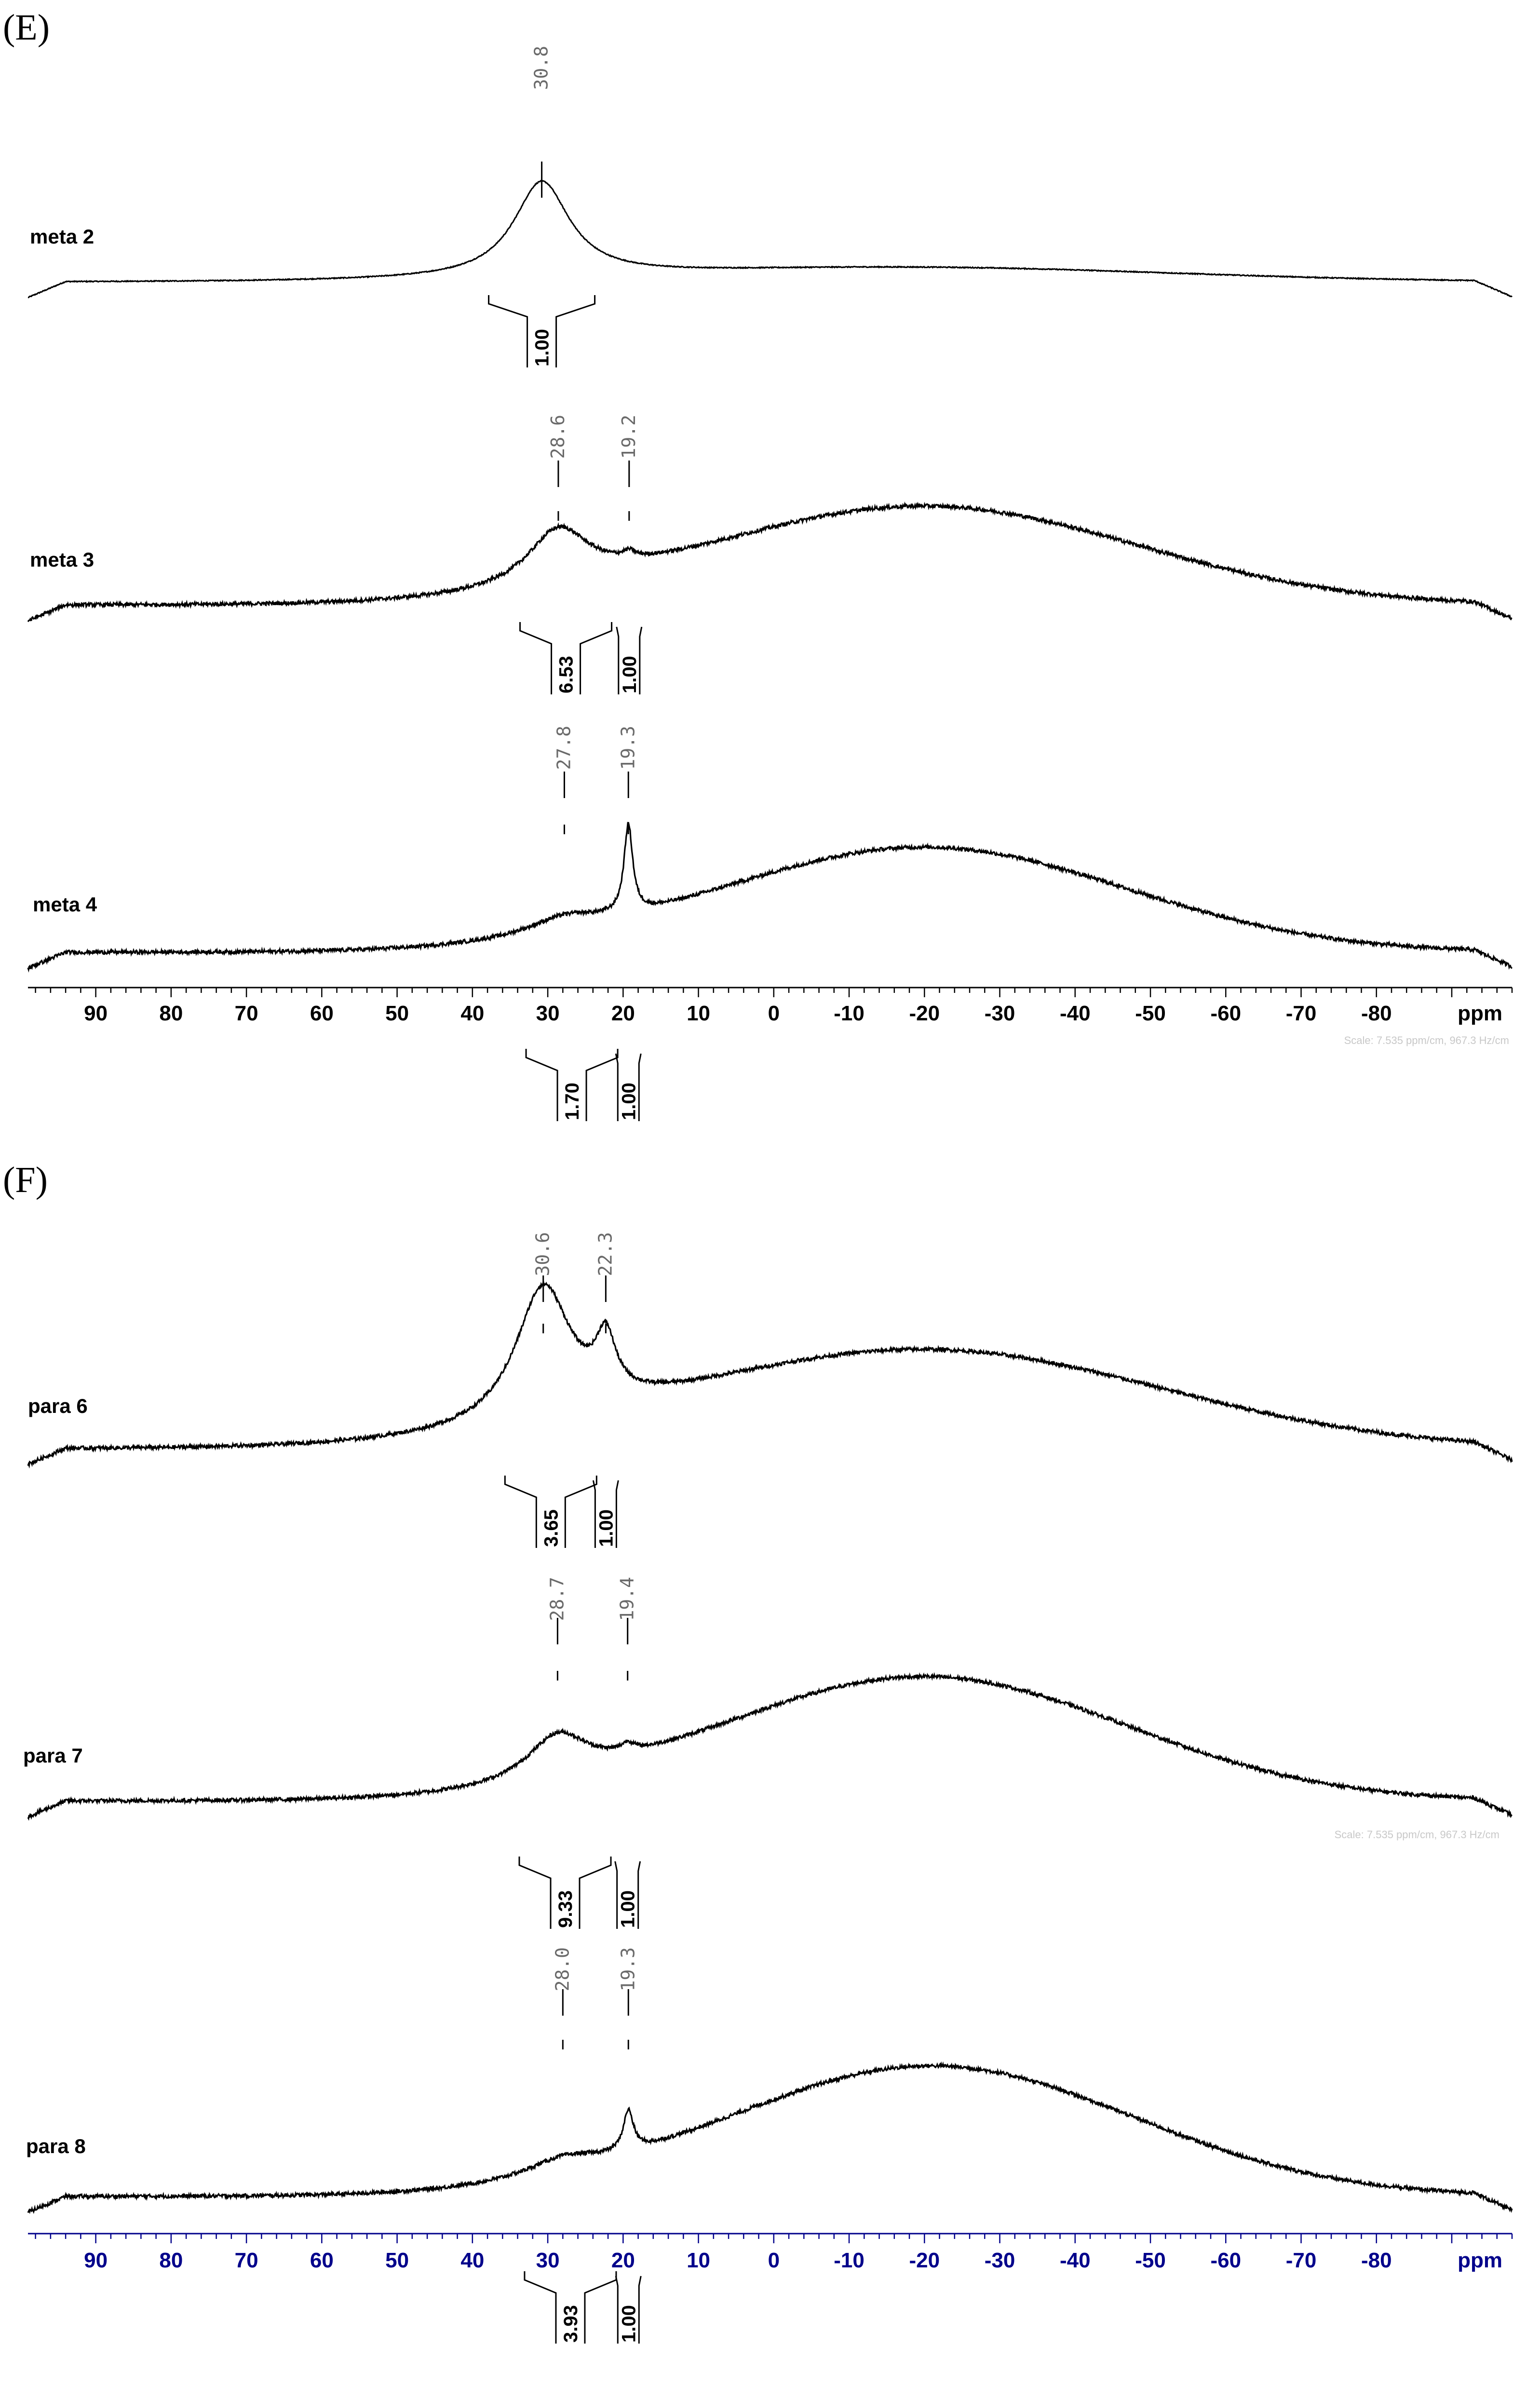 Image resolution: width=1540 pixels, height=2386 pixels. What do you see at coordinates (25, 1180) in the screenshot?
I see `panel-label-f: (F)` at bounding box center [25, 1180].